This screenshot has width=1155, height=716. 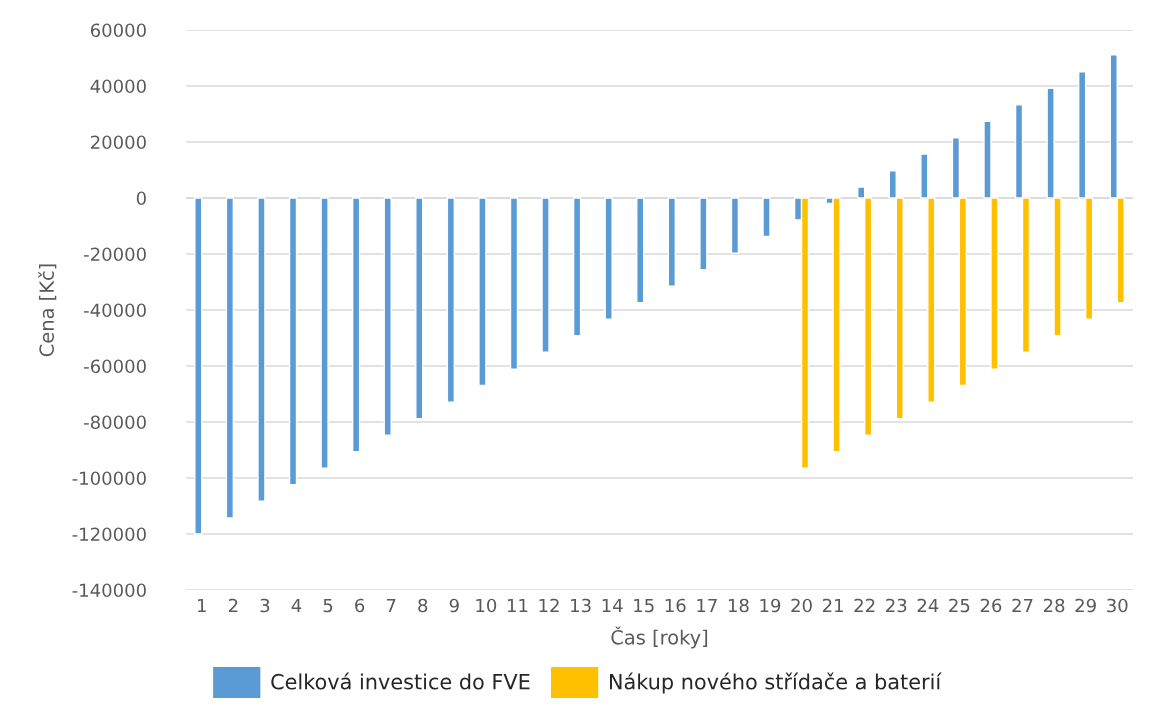 I want to click on y-tick-label: 40000, so click(x=118, y=86).